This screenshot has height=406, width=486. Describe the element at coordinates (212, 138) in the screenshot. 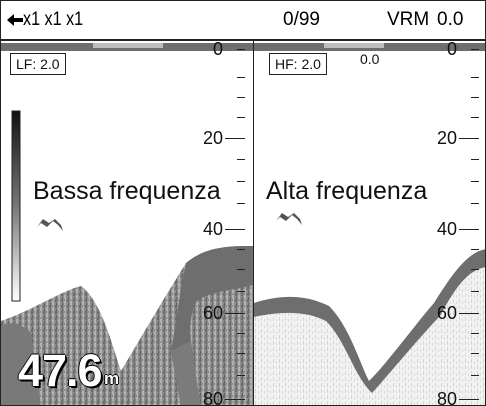

I see `lf-scale-20: 20` at that location.